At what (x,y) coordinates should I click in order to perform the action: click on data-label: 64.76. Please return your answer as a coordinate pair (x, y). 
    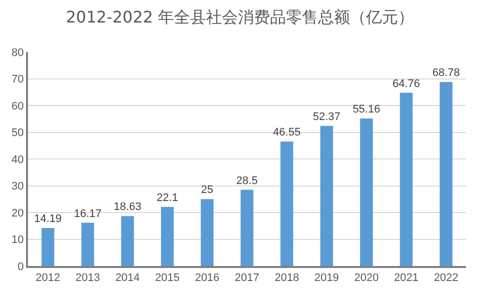
    Looking at the image, I should click on (406, 84).